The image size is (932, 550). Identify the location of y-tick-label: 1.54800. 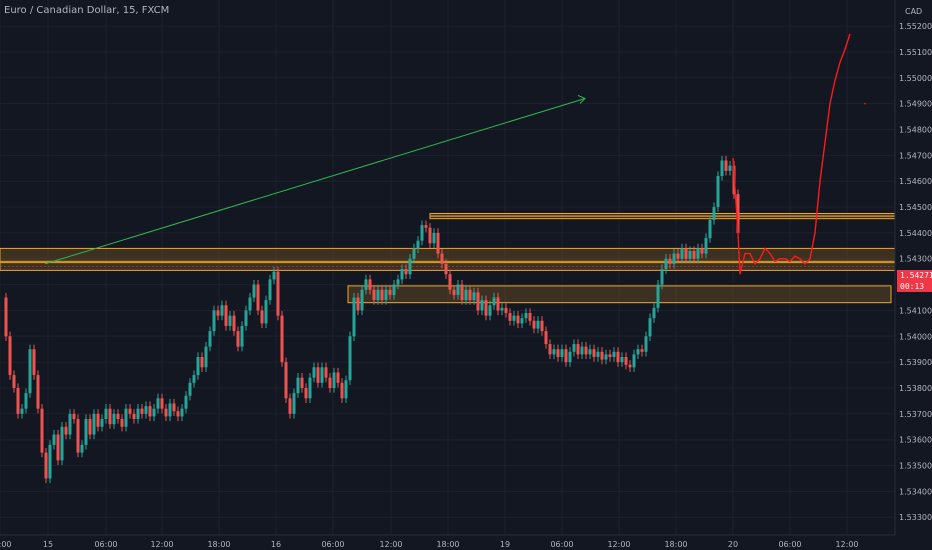
(915, 129).